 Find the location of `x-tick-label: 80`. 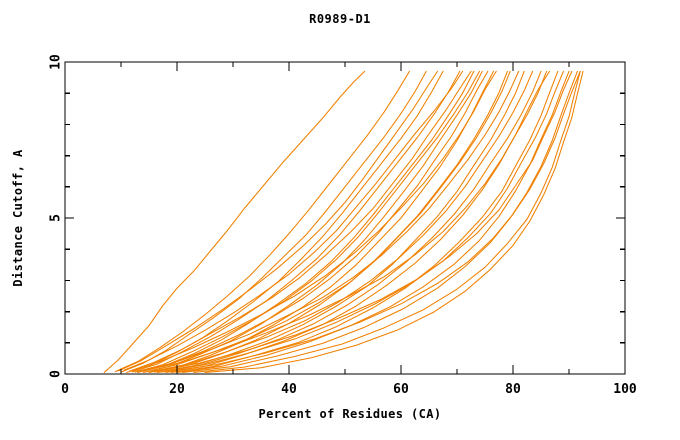

x-tick-label: 80 is located at coordinates (513, 389).